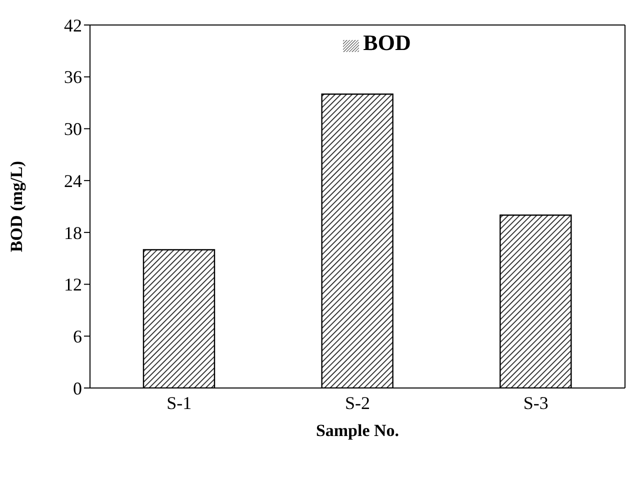  Describe the element at coordinates (73, 129) in the screenshot. I see `y-tick-label: 30` at that location.